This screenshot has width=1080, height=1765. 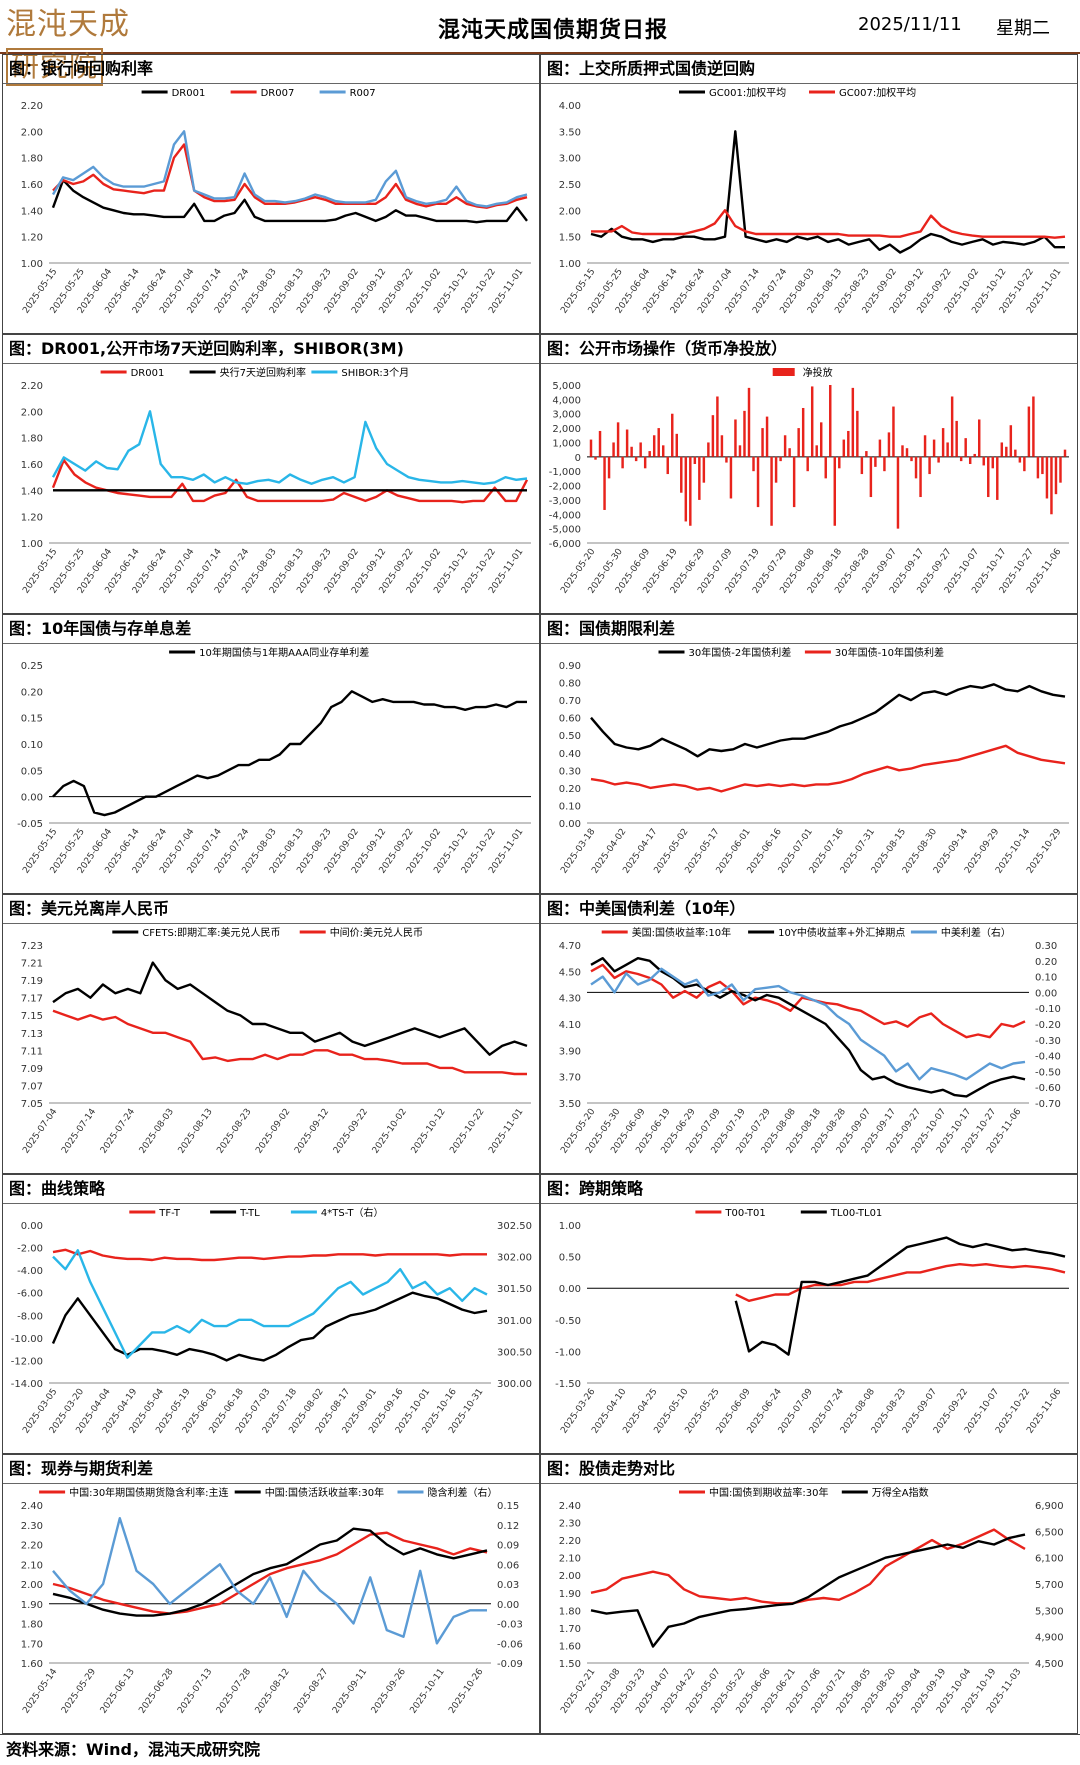 I want to click on y-tick-label: 2.20, so click(x=570, y=1541).